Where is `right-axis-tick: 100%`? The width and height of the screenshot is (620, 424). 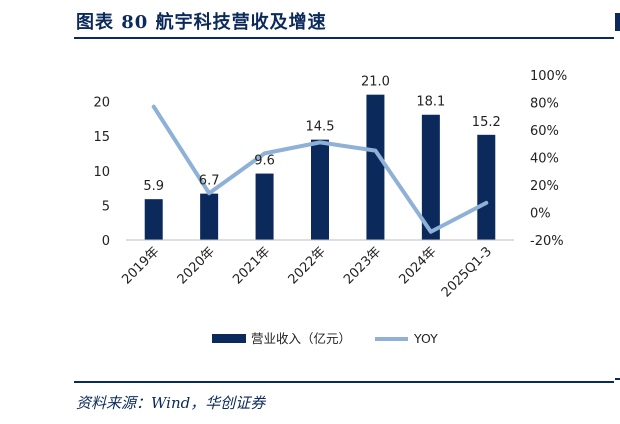 right-axis-tick: 100% is located at coordinates (548, 76).